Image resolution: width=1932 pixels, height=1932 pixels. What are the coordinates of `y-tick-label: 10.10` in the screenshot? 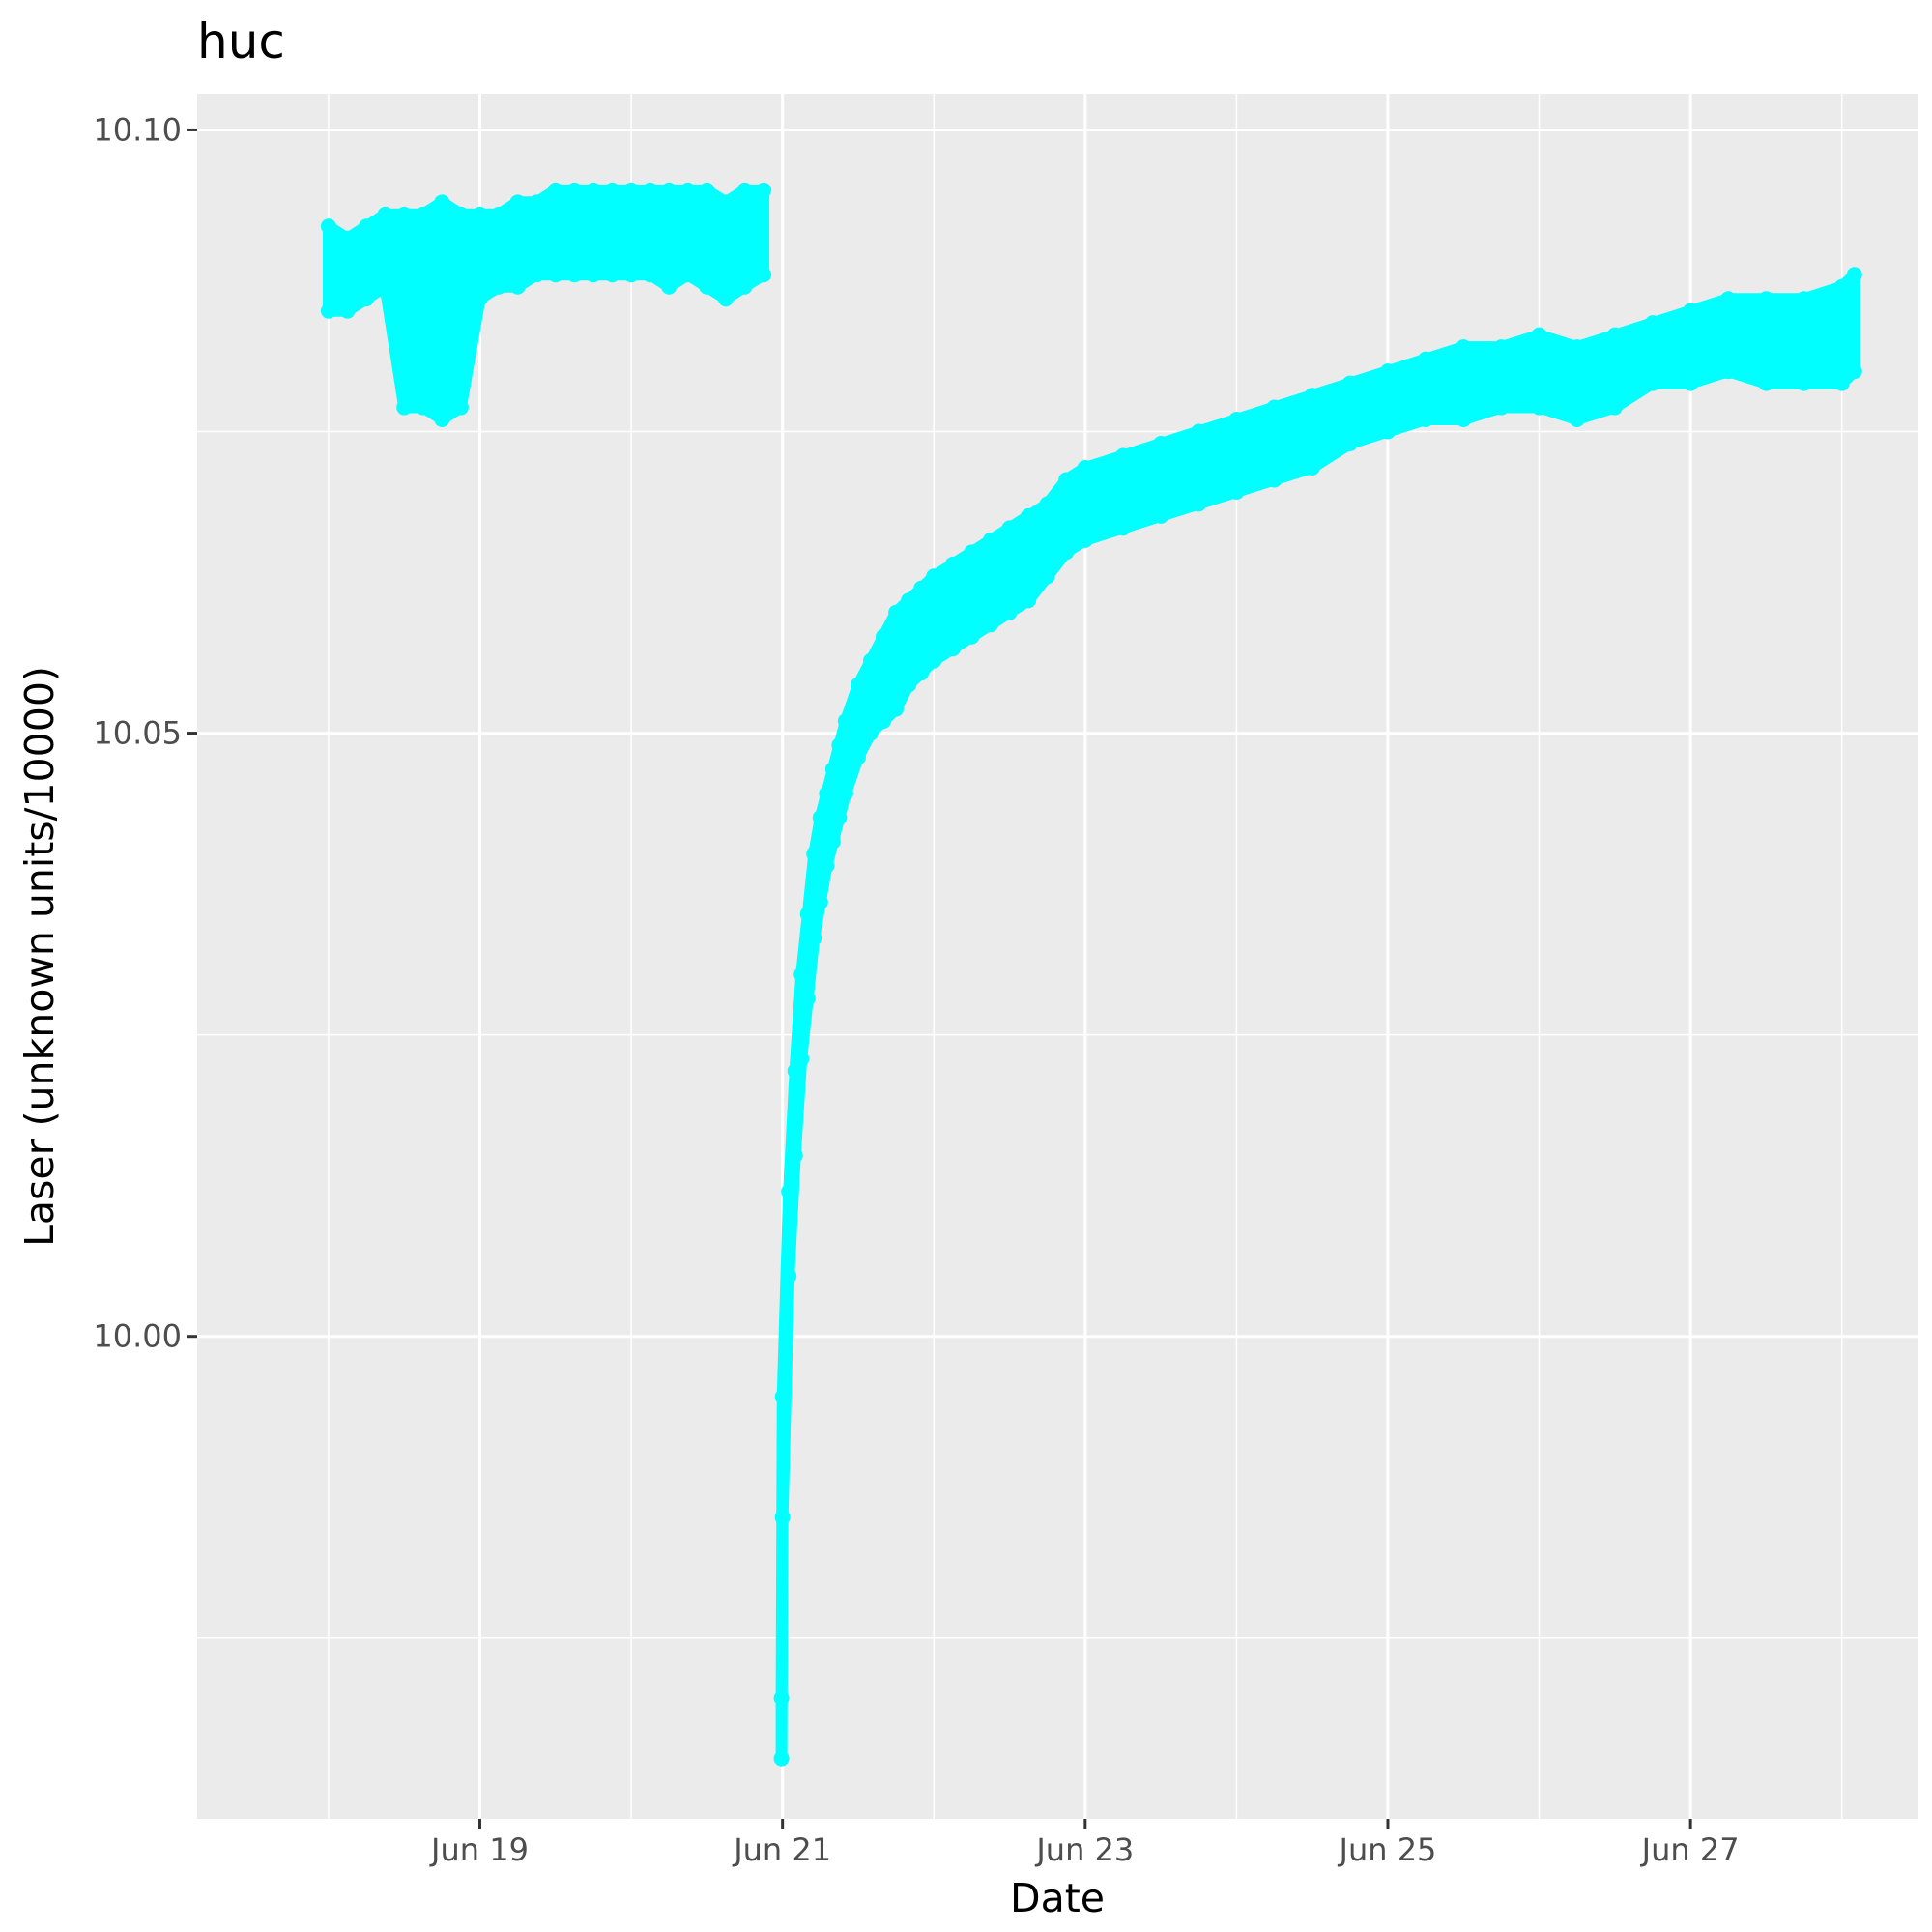 It's located at (137, 129).